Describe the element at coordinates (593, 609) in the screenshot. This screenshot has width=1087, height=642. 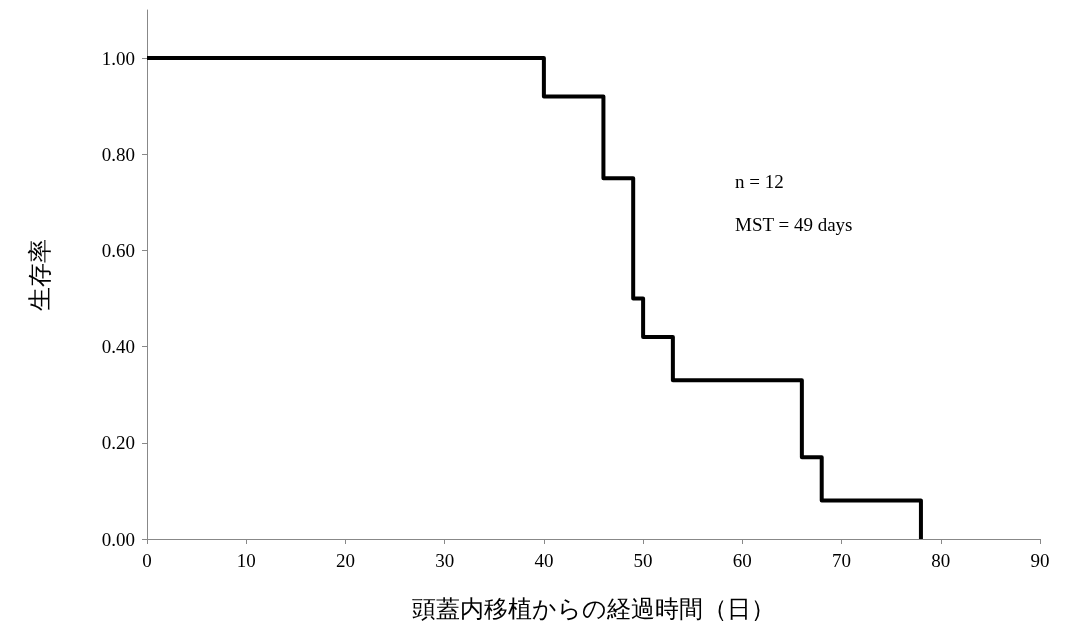
I see `x-axis-title: 頭蓋内移植からの経過時間（日）` at that location.